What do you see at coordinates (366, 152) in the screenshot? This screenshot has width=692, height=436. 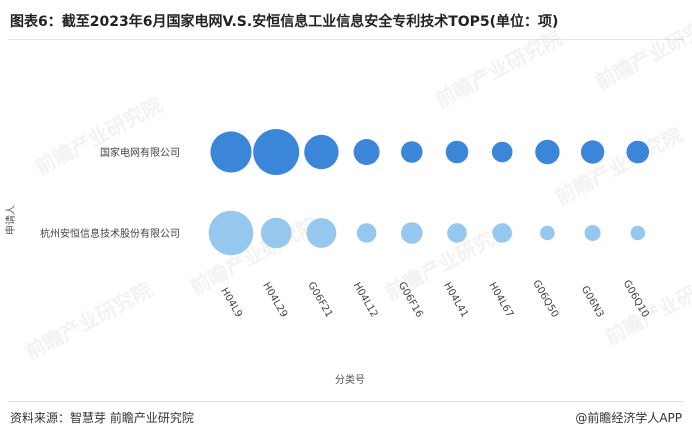 I see `bubble-1-H04L12` at bounding box center [366, 152].